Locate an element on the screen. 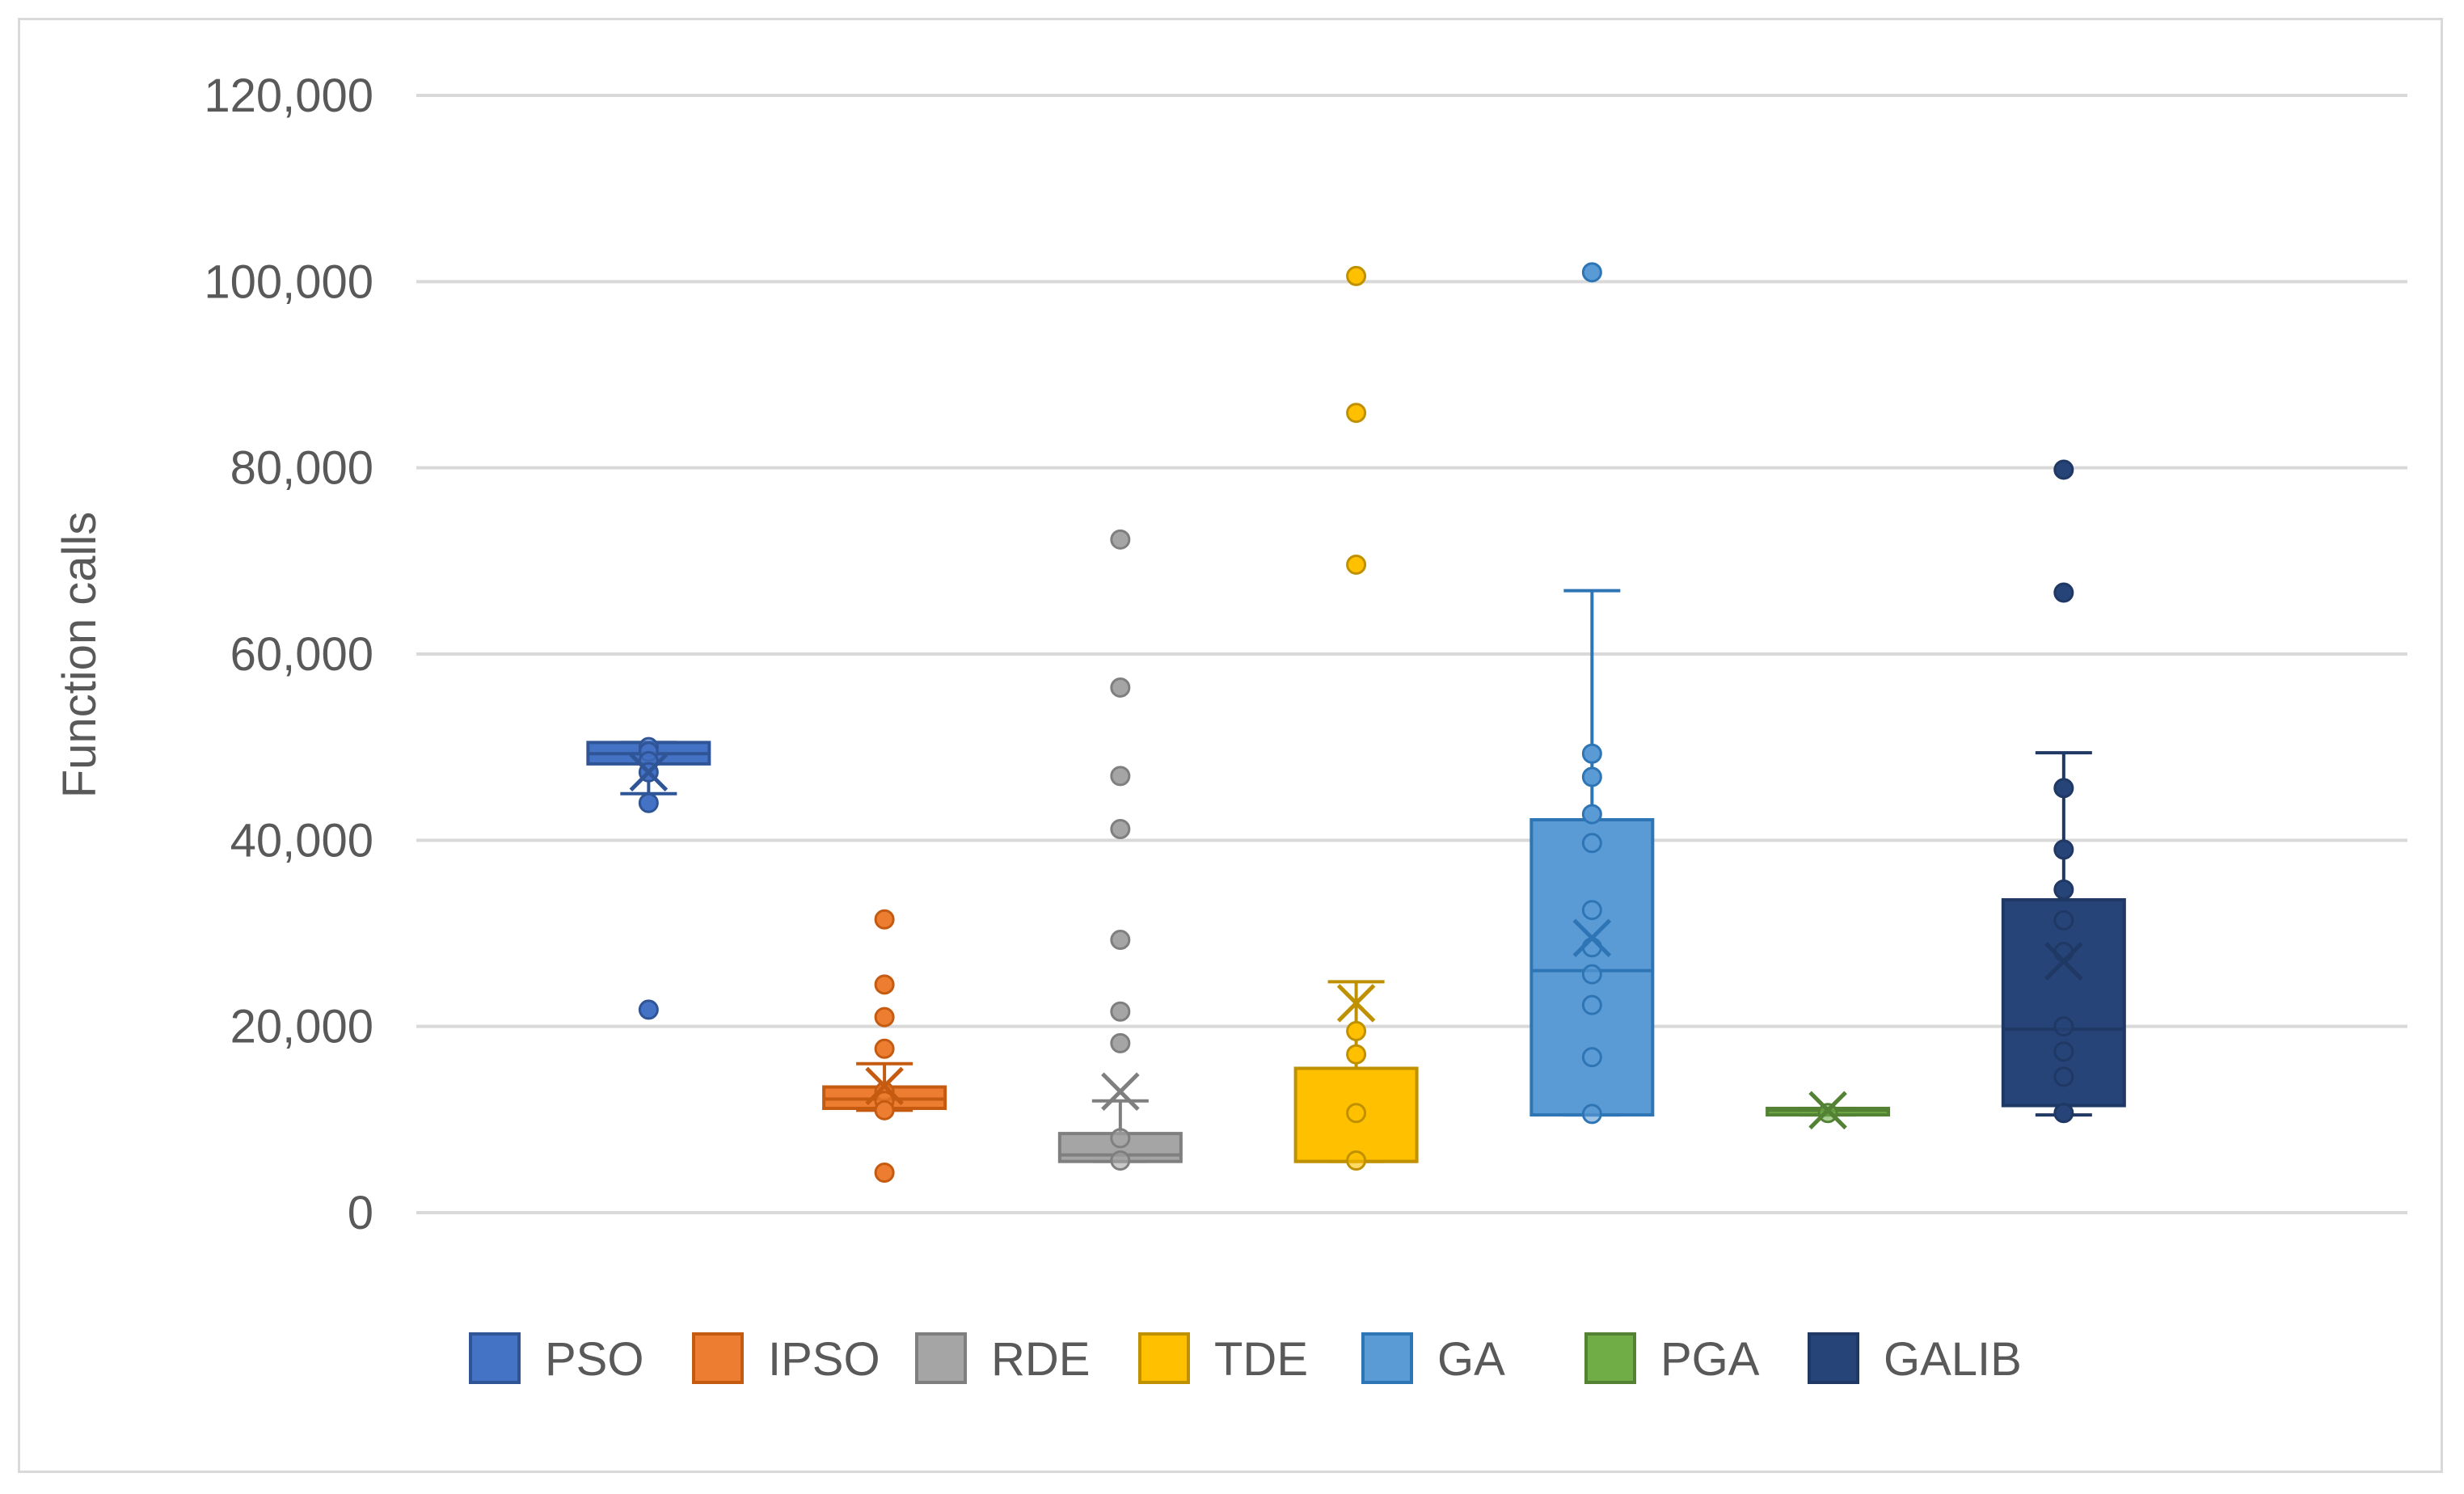 Image resolution: width=2464 pixels, height=1494 pixels. legend-label: PSO is located at coordinates (595, 1359).